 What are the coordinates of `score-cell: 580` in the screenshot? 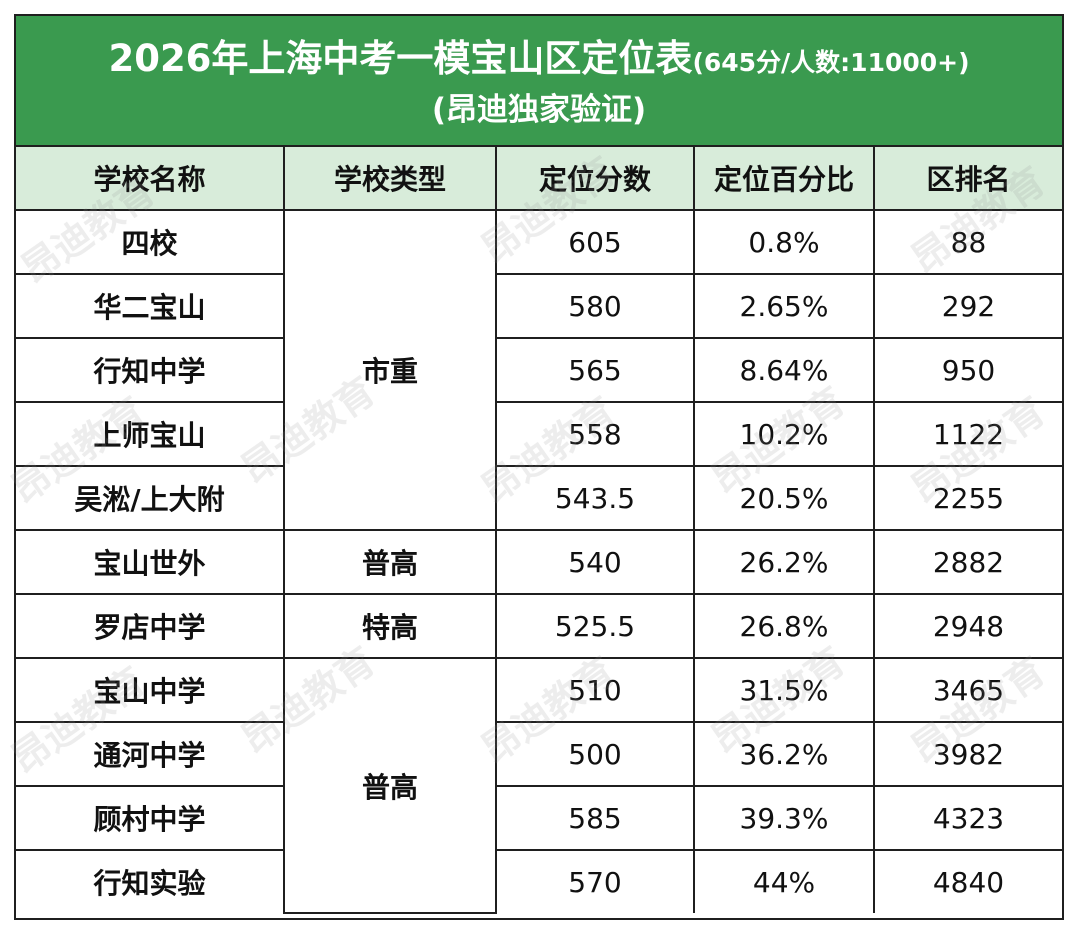 It's located at (595, 306).